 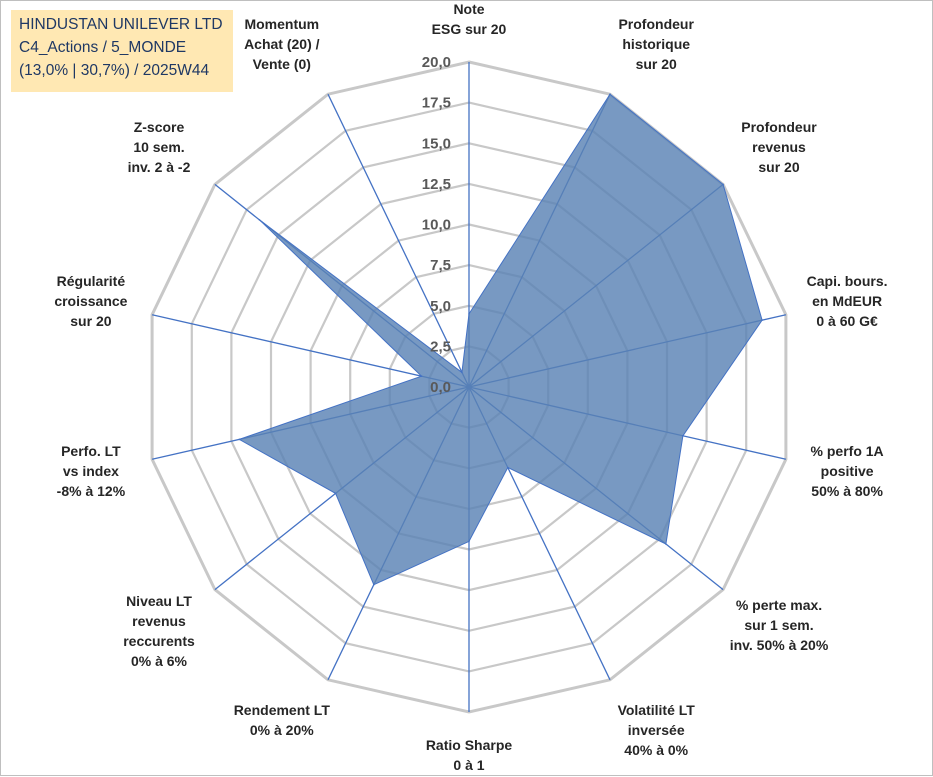 I want to click on tick-layer: 0,0 2,5 5,0 7,5 10,0 12,5 15,0 17,5 20,0, so click(x=436, y=225).